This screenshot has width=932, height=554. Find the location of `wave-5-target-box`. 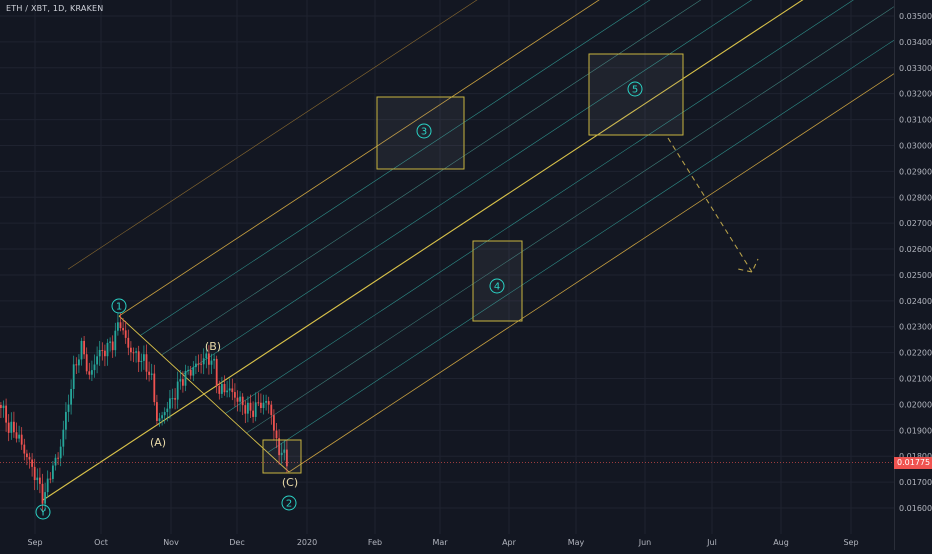

wave-5-target-box is located at coordinates (636, 94).